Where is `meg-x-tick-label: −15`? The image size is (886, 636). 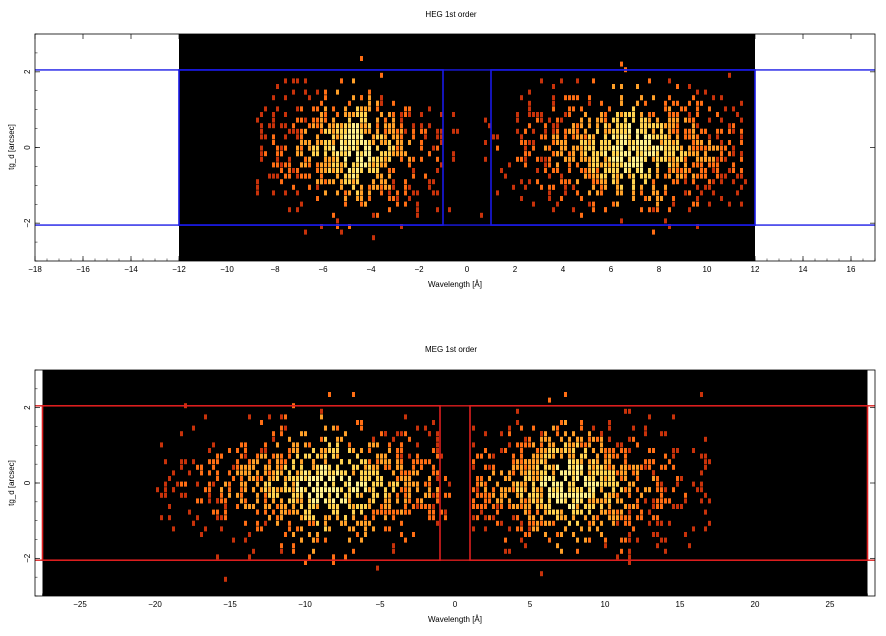
meg-x-tick-label: −15 is located at coordinates (230, 604).